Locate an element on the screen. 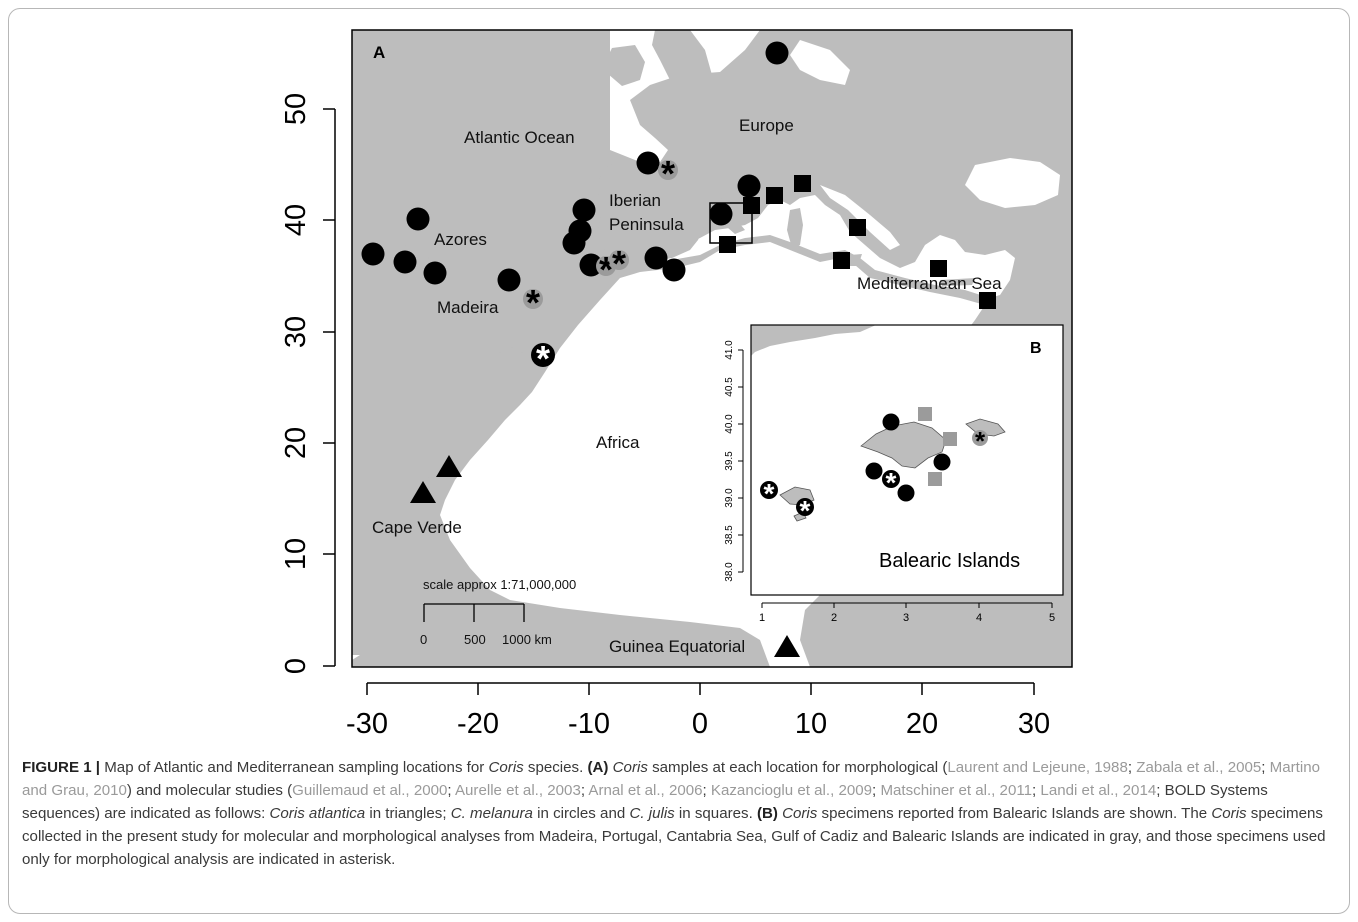  citation-link: Arnal et al., 2006 is located at coordinates (645, 790).